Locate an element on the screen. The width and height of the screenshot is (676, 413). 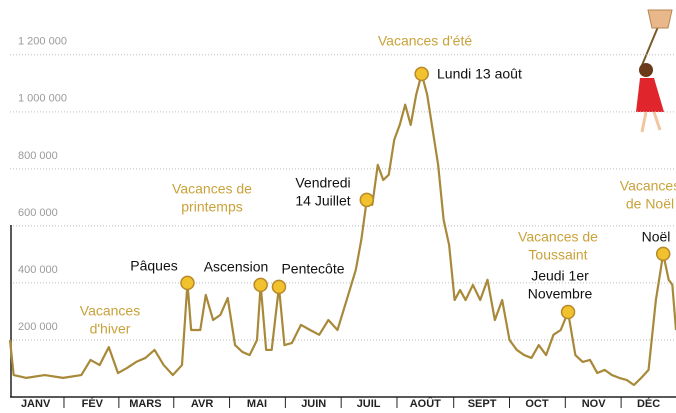
x-tick-label: JUIL is located at coordinates (369, 403).